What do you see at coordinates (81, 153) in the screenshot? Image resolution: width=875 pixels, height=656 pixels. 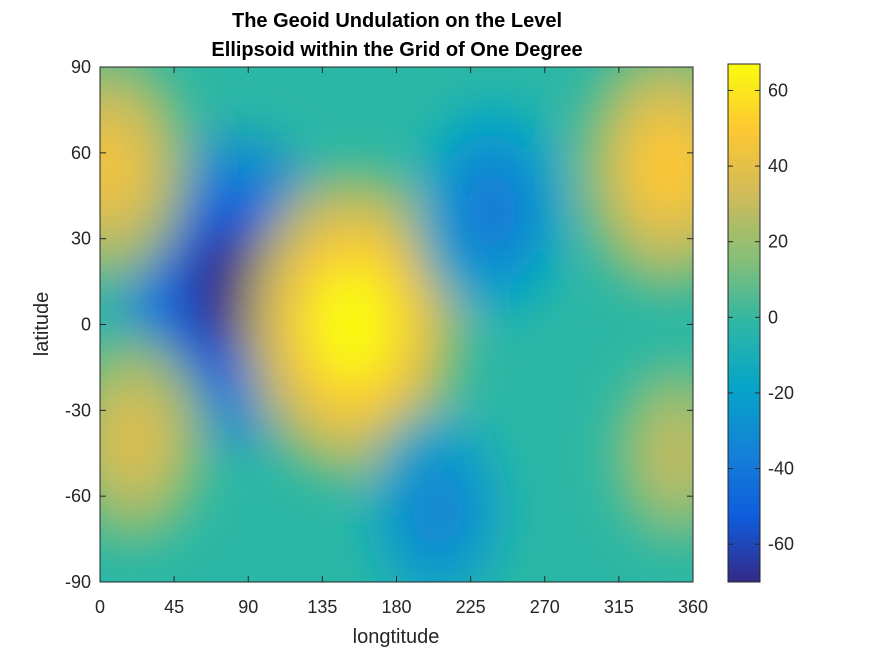 I see `y-tick-label: 60` at bounding box center [81, 153].